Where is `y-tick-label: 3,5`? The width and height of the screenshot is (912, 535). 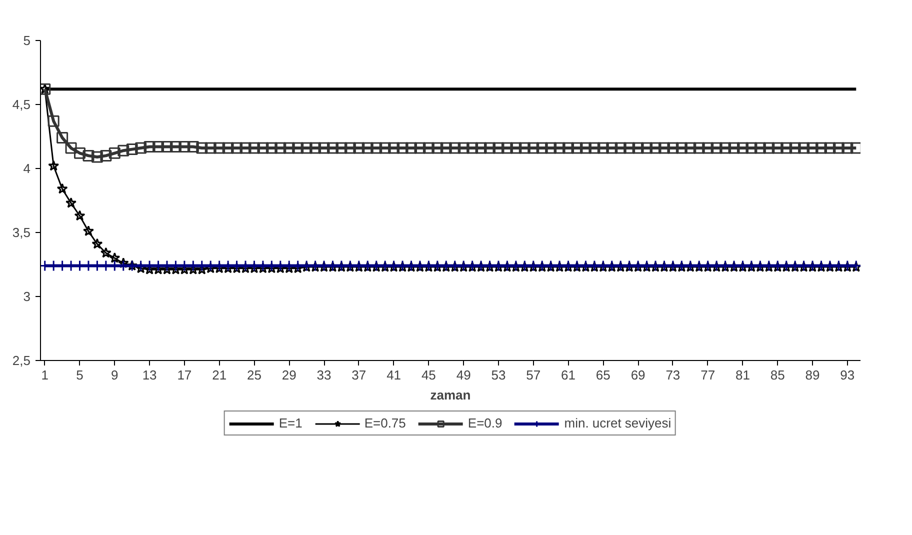 y-tick-label: 3,5 is located at coordinates (21, 232).